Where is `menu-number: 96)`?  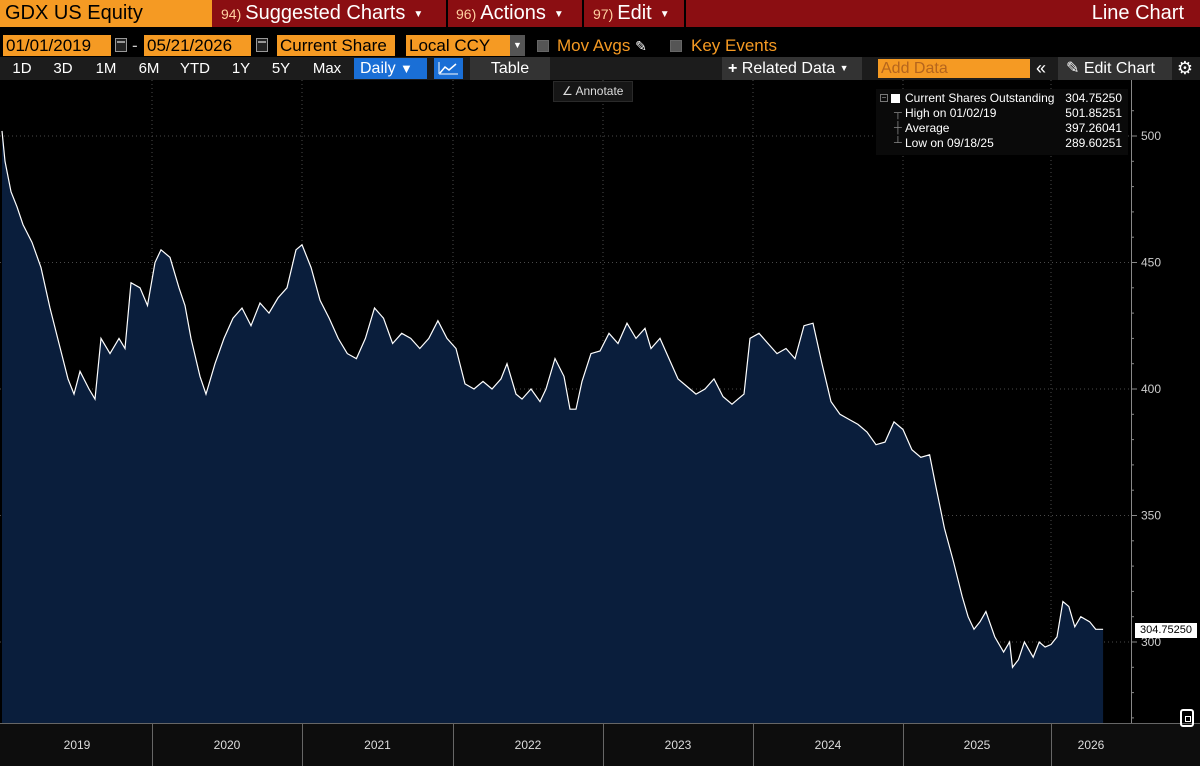 menu-number: 96) is located at coordinates (466, 14).